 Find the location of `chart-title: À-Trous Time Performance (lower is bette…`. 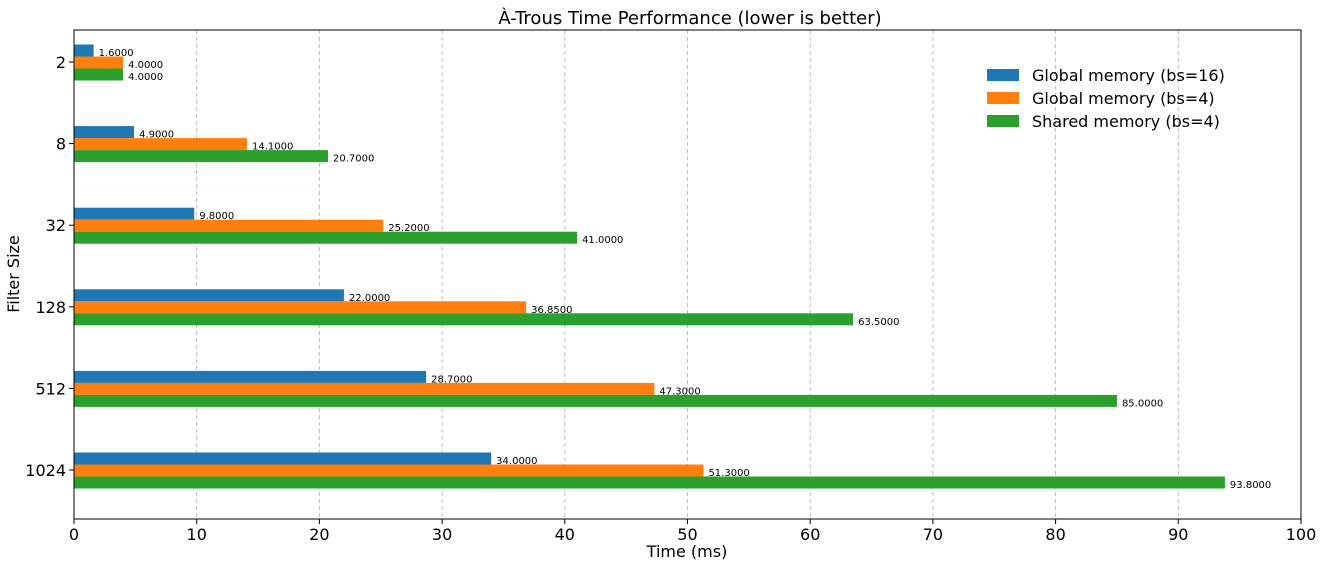

chart-title: À-Trous Time Performance (lower is bette… is located at coordinates (689, 18).